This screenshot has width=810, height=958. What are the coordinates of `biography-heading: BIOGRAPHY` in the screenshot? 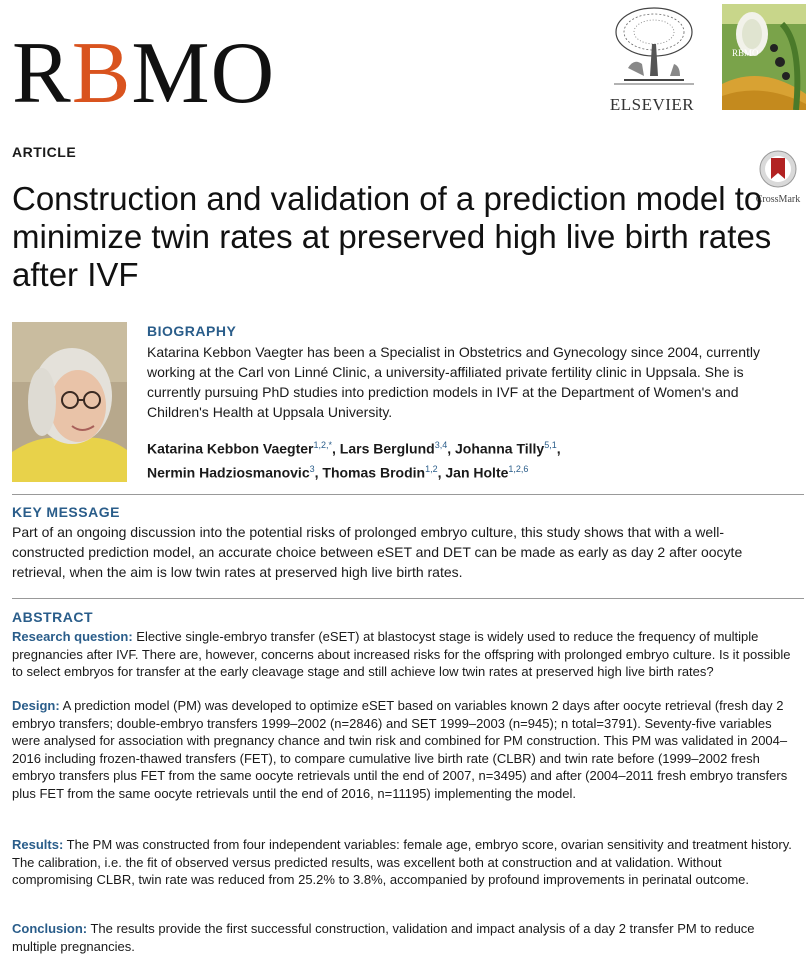 It's located at (192, 331).